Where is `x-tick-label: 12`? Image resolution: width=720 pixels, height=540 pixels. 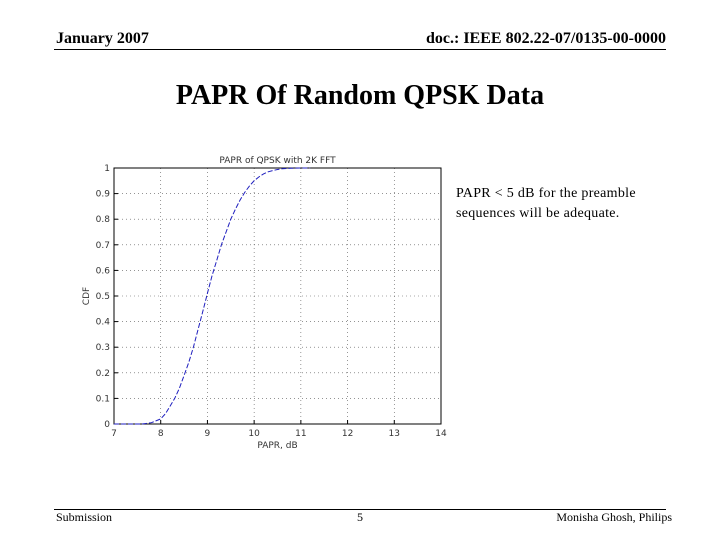 x-tick-label: 12 is located at coordinates (347, 434).